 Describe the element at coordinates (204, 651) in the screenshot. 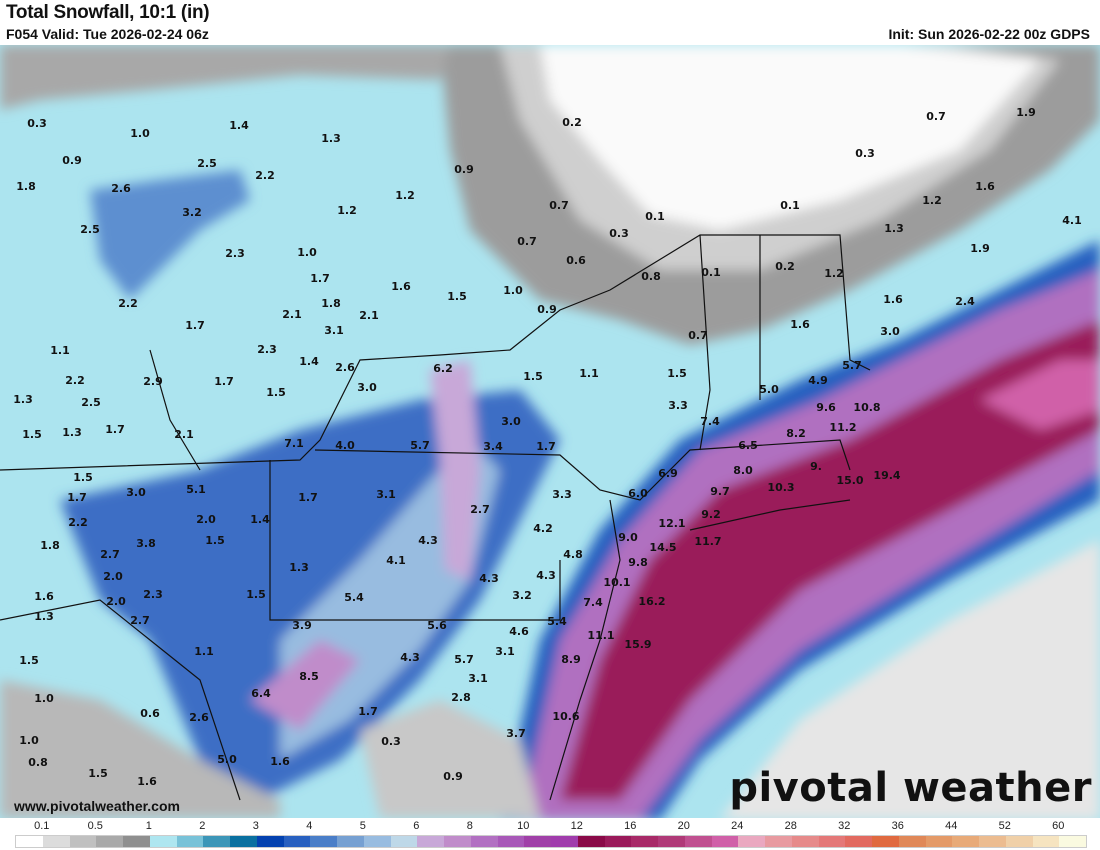

I see `snowfall-value-label: 1.1` at that location.